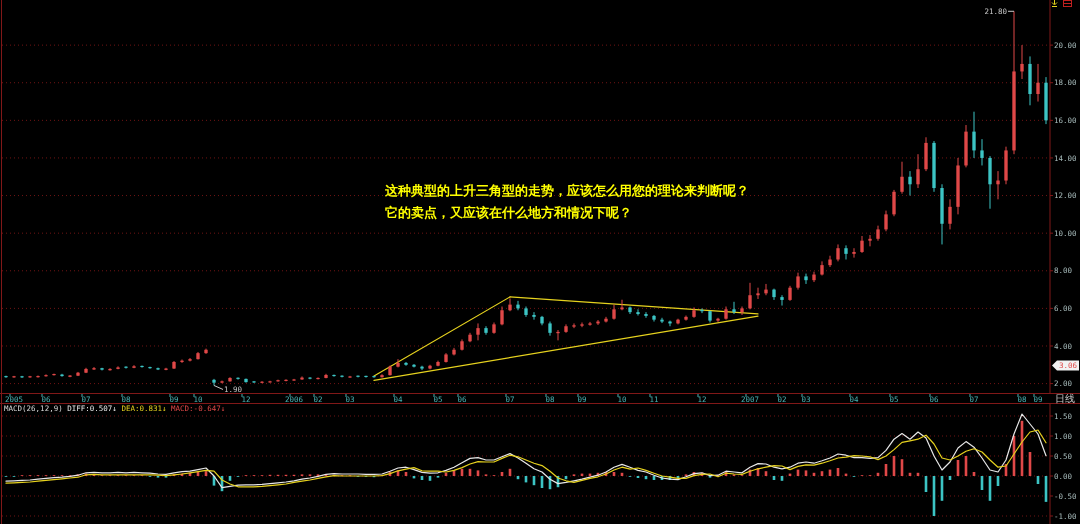 The width and height of the screenshot is (1080, 524). What do you see at coordinates (508, 212) in the screenshot?
I see `annotation: 它的卖点，又应该在什么地方和情况下呢？` at bounding box center [508, 212].